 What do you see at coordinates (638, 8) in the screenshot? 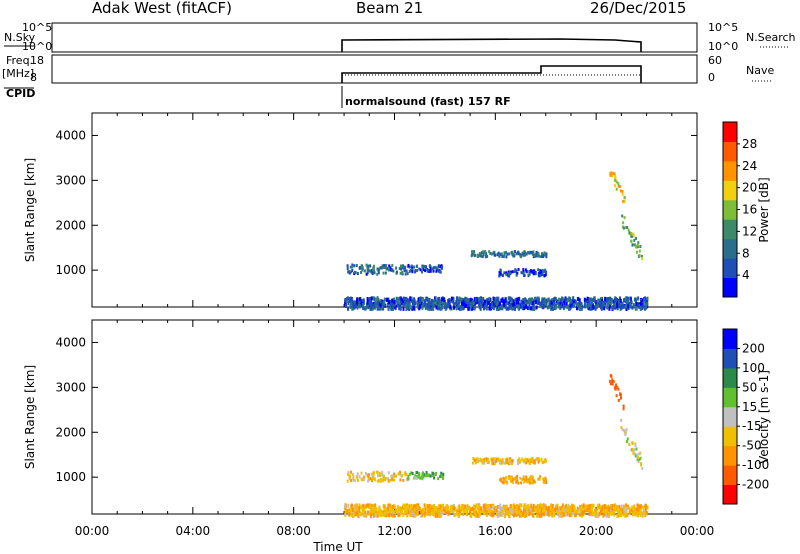
I see `date-title: 26/Dec/2015` at bounding box center [638, 8].